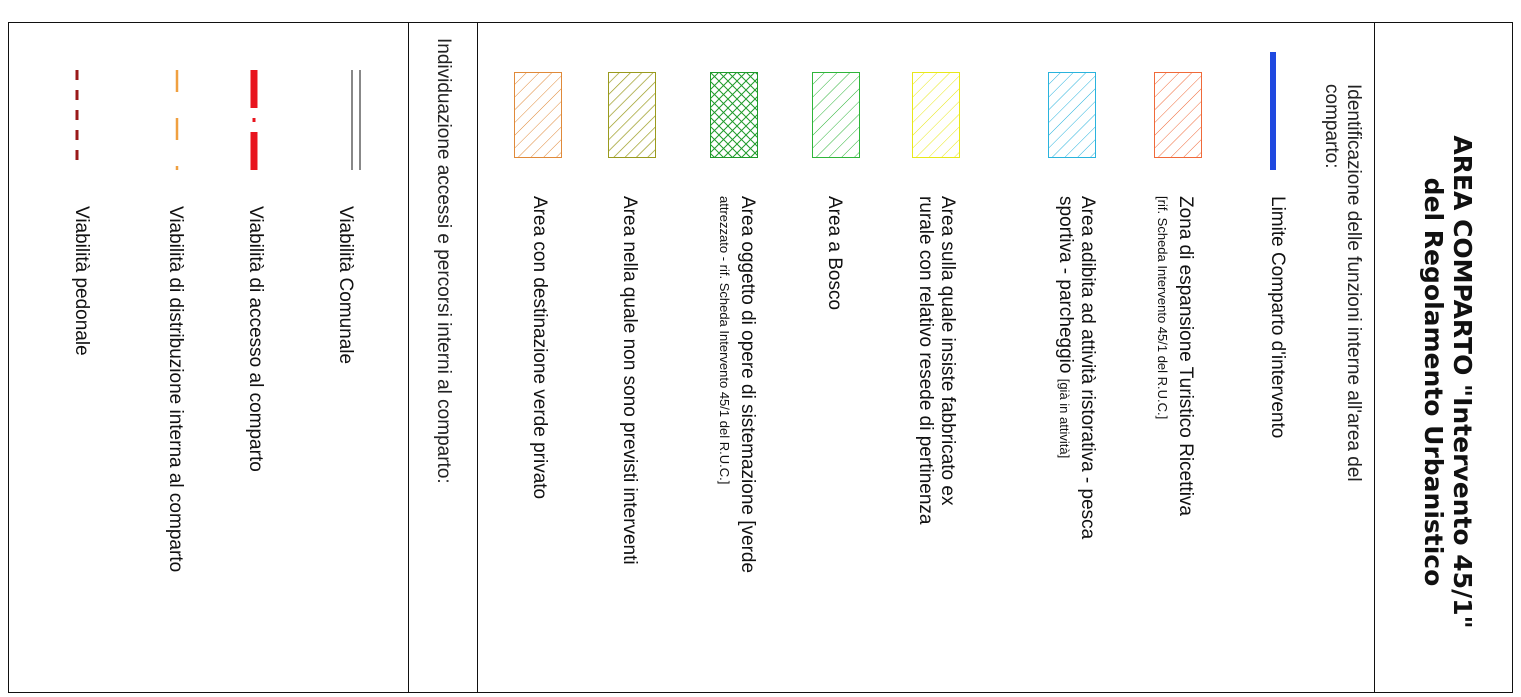 This screenshot has width=1521, height=697. What do you see at coordinates (1374, 357) in the screenshot?
I see `divider-title` at bounding box center [1374, 357].